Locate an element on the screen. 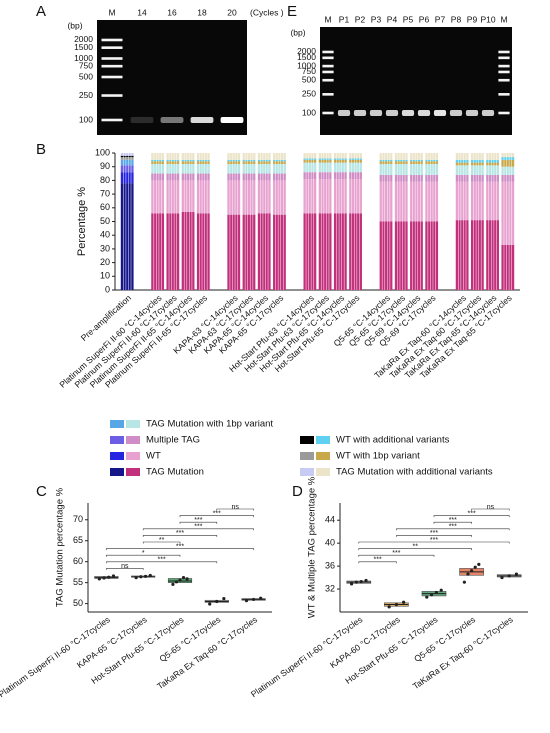 Image resolution: width=550 pixels, height=733 pixels. y-axis-label: Percentage % is located at coordinates (82, 221).